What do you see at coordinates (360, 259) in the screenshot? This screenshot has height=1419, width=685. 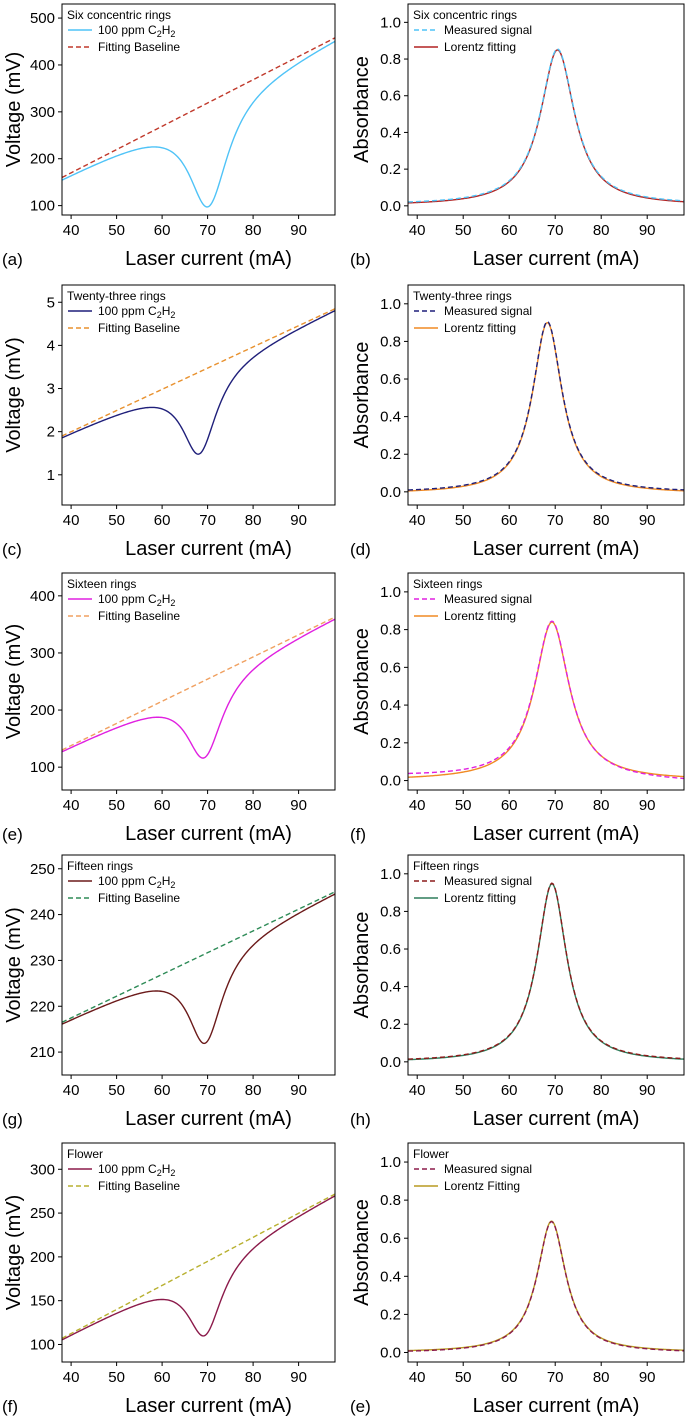 I see `panel-label: (b)` at bounding box center [360, 259].